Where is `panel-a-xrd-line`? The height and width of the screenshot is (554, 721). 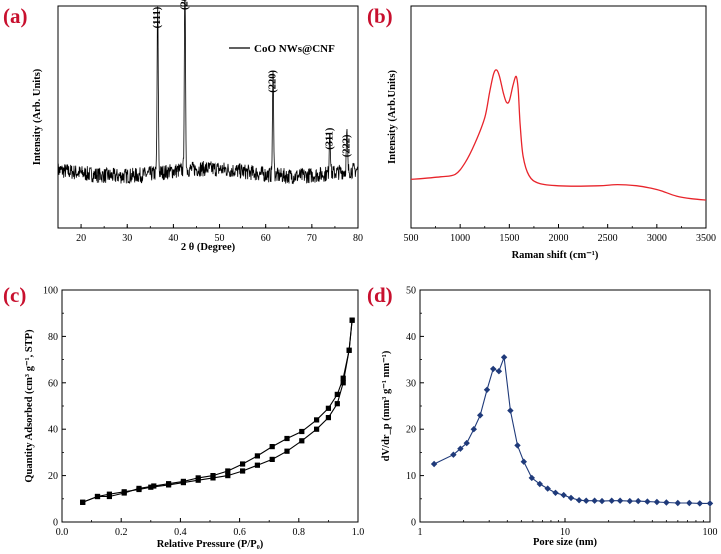
panel-a-xrd-line is located at coordinates (208, 92).